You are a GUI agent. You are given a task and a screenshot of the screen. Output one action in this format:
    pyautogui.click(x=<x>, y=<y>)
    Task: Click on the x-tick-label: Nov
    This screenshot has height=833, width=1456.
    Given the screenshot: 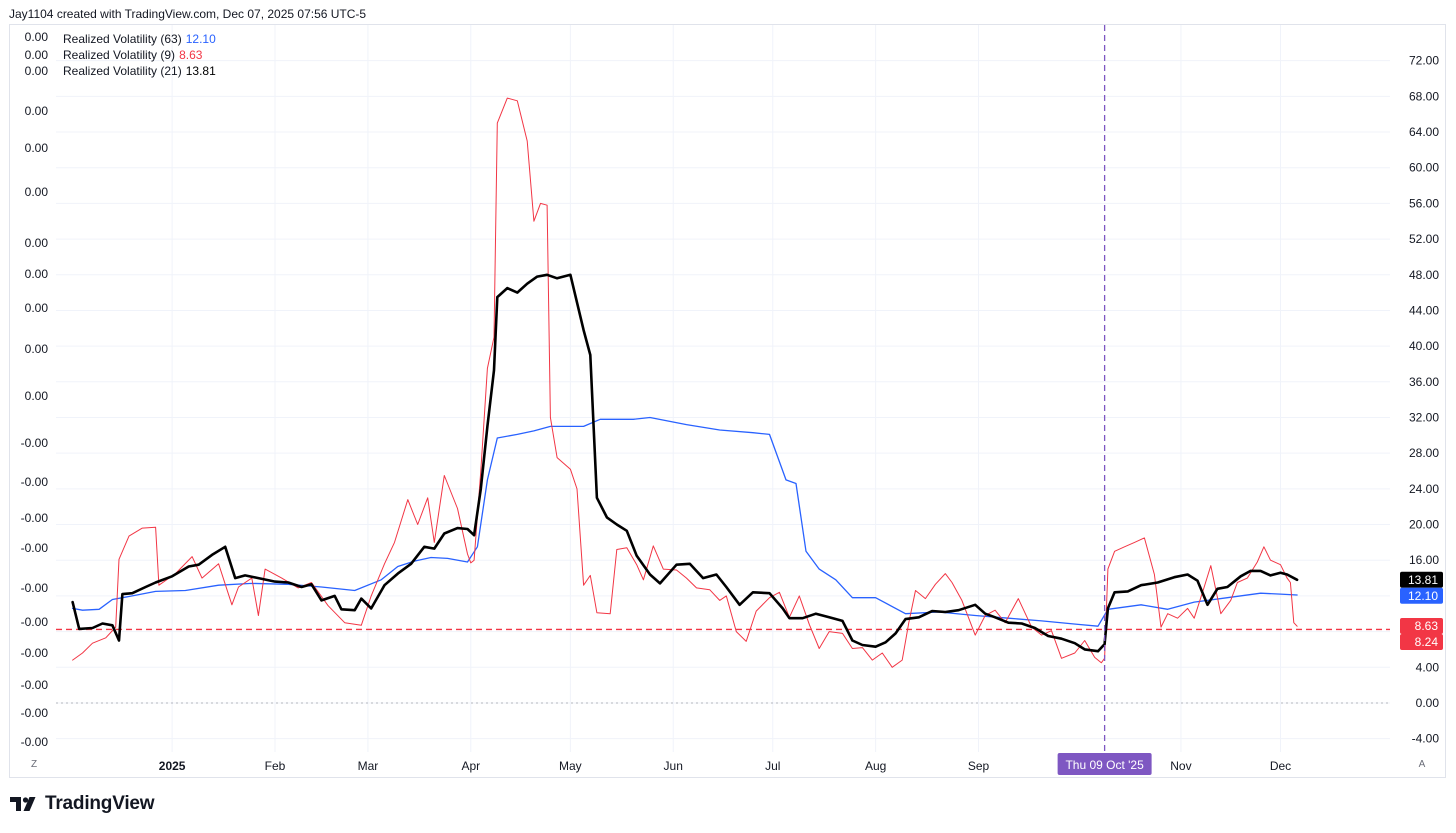 What is the action you would take?
    pyautogui.click(x=1180, y=766)
    